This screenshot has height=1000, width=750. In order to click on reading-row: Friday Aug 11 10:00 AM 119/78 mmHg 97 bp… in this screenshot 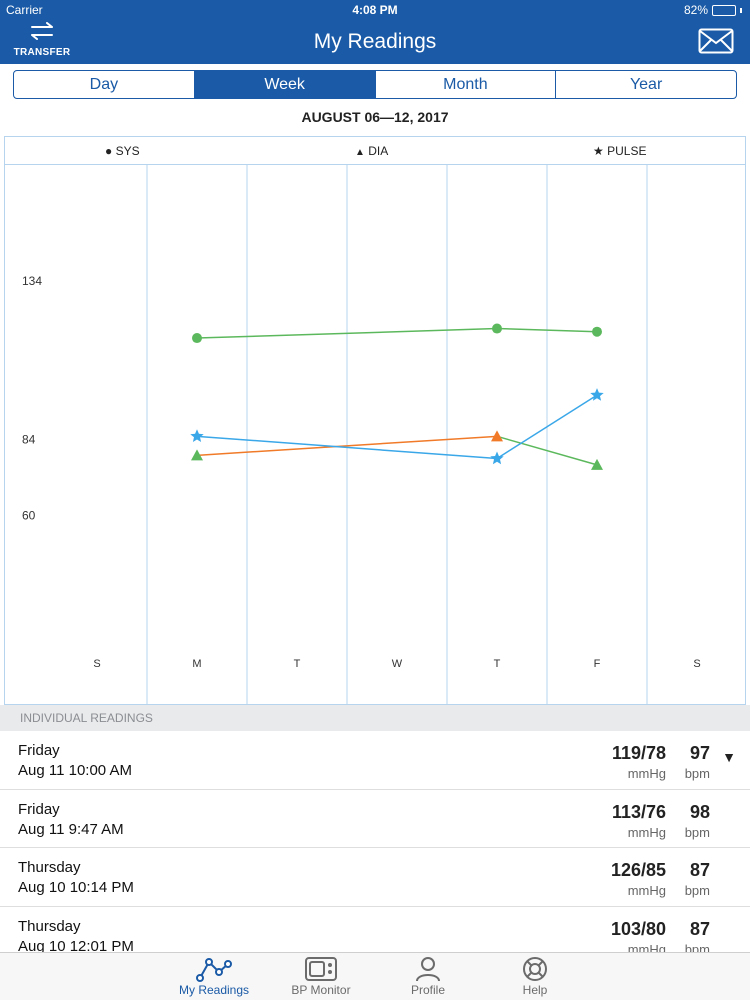, I will do `click(375, 760)`.